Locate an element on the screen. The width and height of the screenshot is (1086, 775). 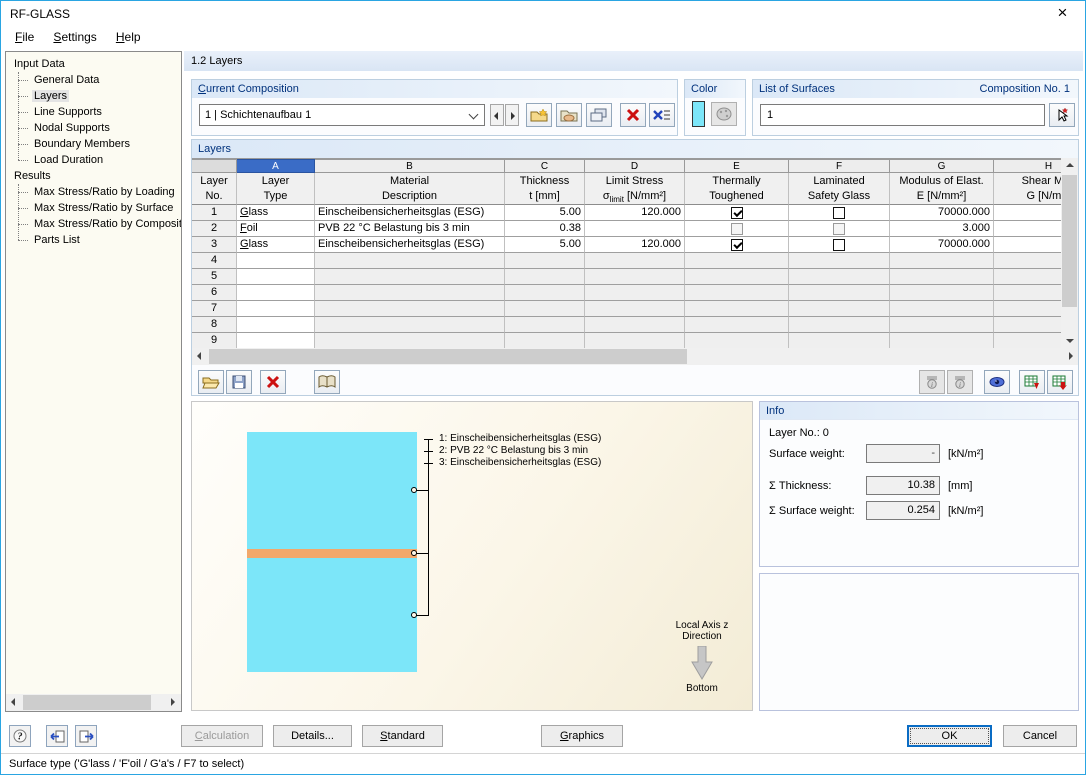
next-window-button is located at coordinates (86, 736).